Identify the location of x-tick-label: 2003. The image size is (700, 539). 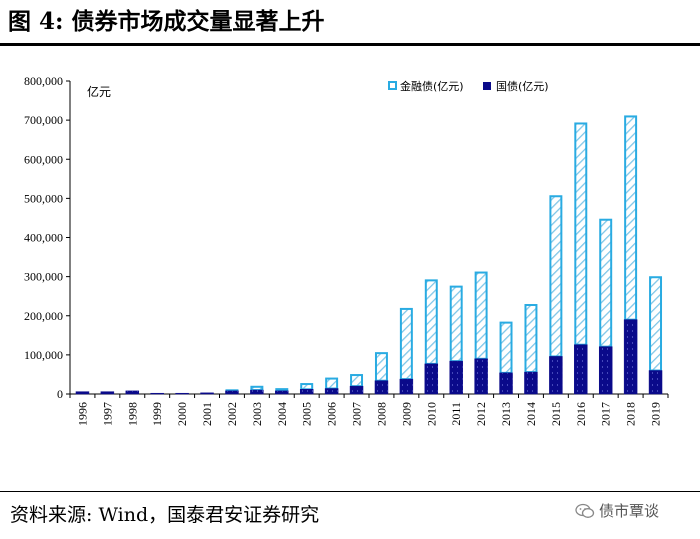
(257, 414).